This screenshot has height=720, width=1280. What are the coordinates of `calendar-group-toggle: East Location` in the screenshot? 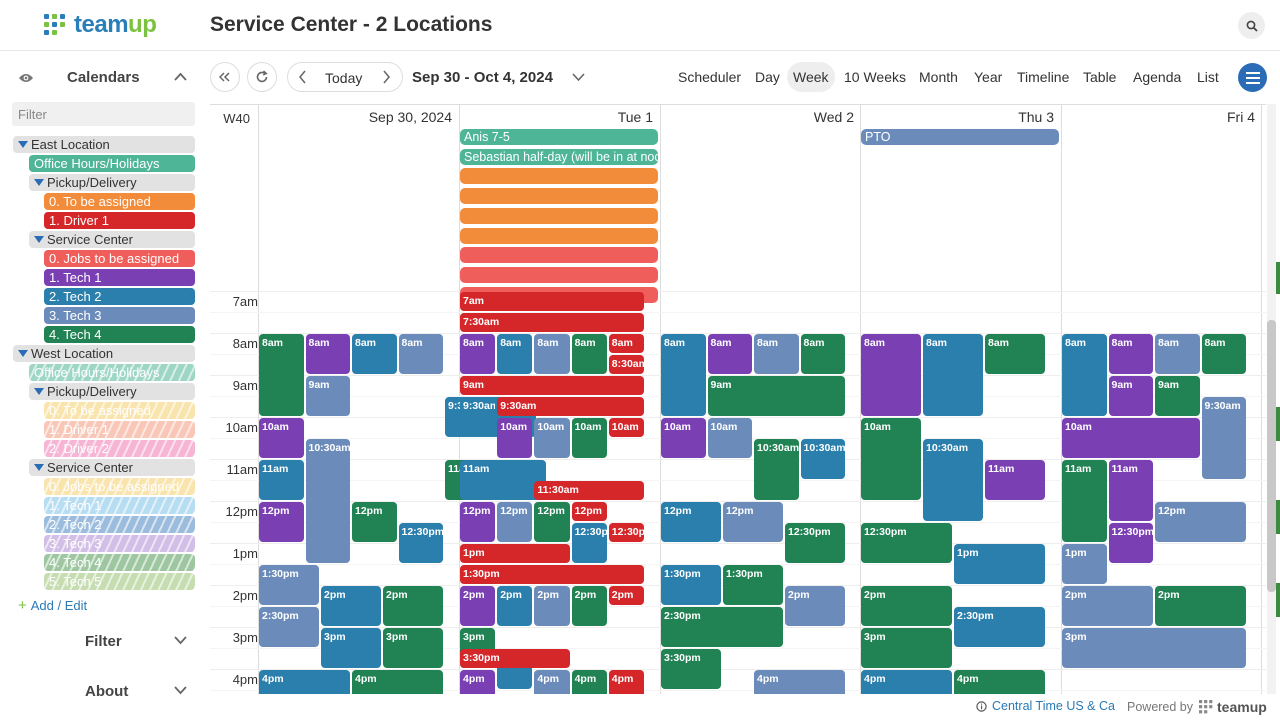 It's located at (104, 144).